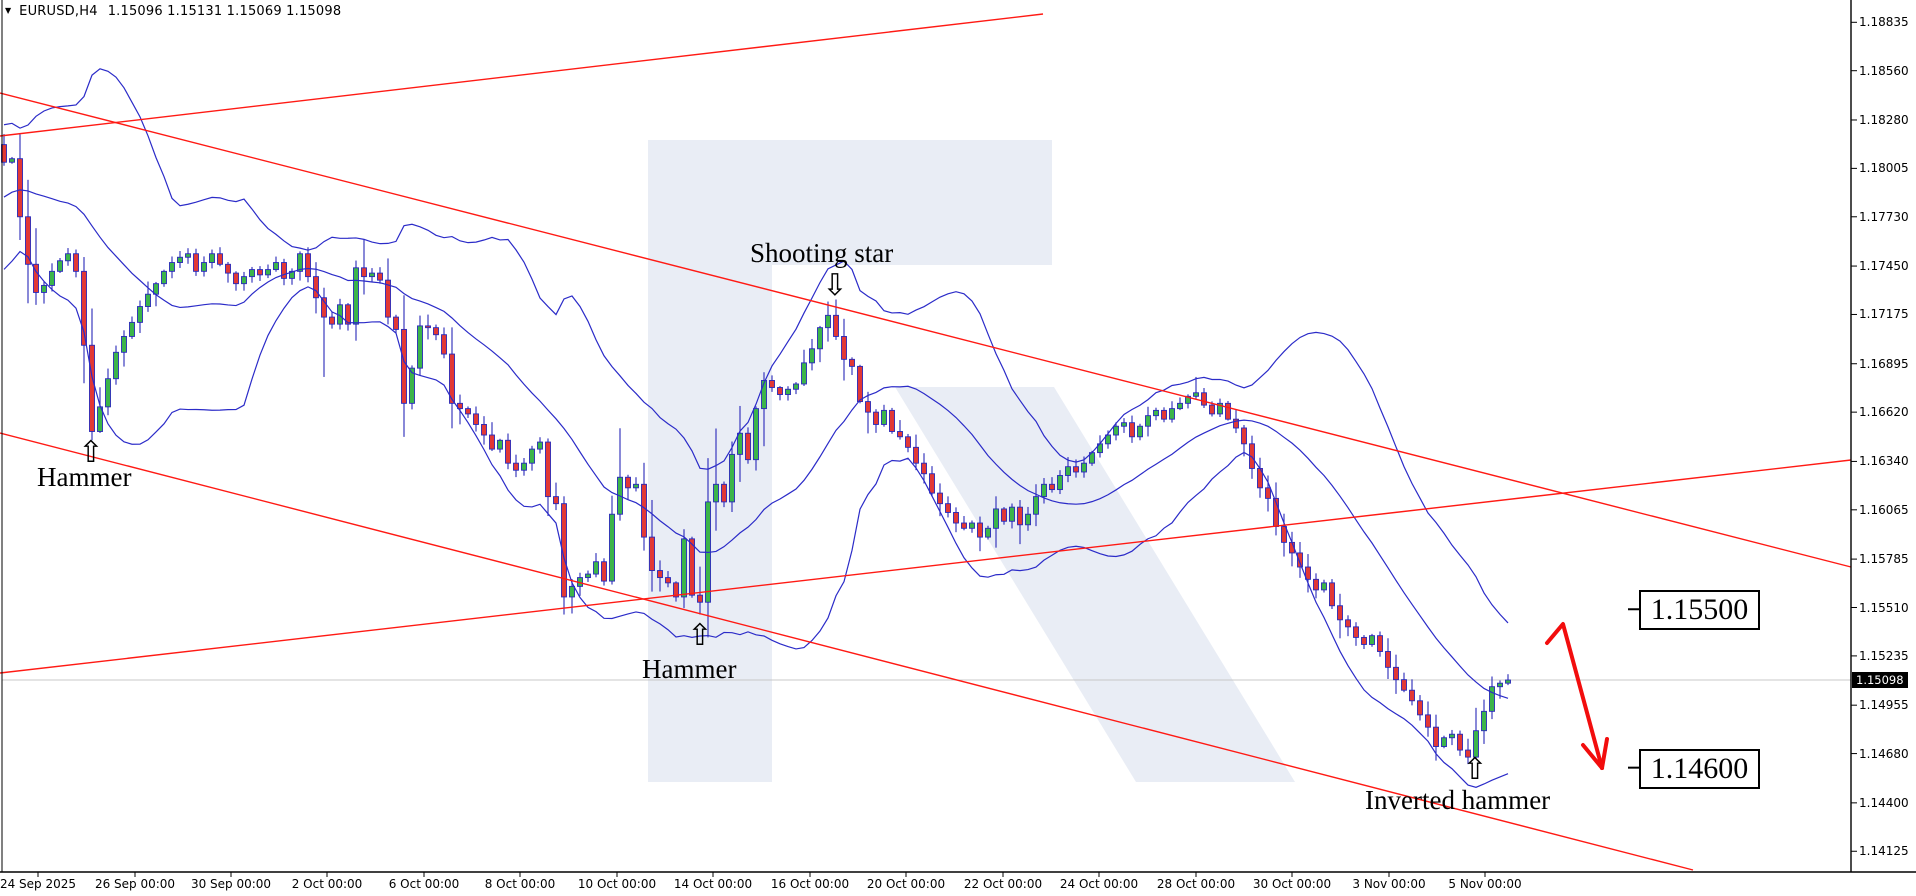  What do you see at coordinates (522, 75) in the screenshot?
I see `trendline-rising-wedge-upper` at bounding box center [522, 75].